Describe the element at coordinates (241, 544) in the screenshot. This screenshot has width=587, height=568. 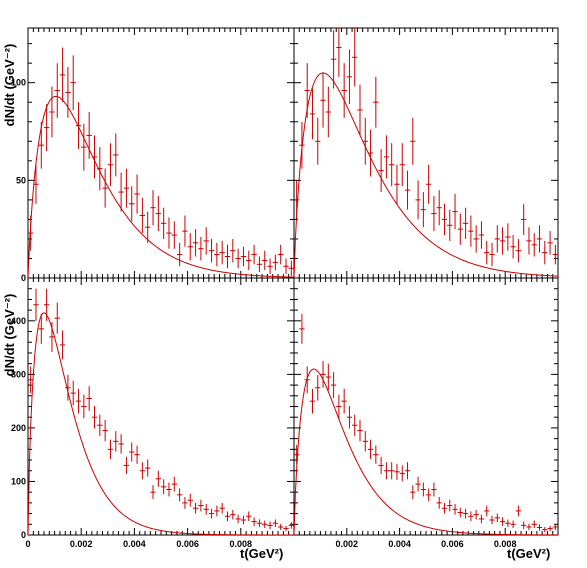
I see `x-tick-label: 0.008` at that location.